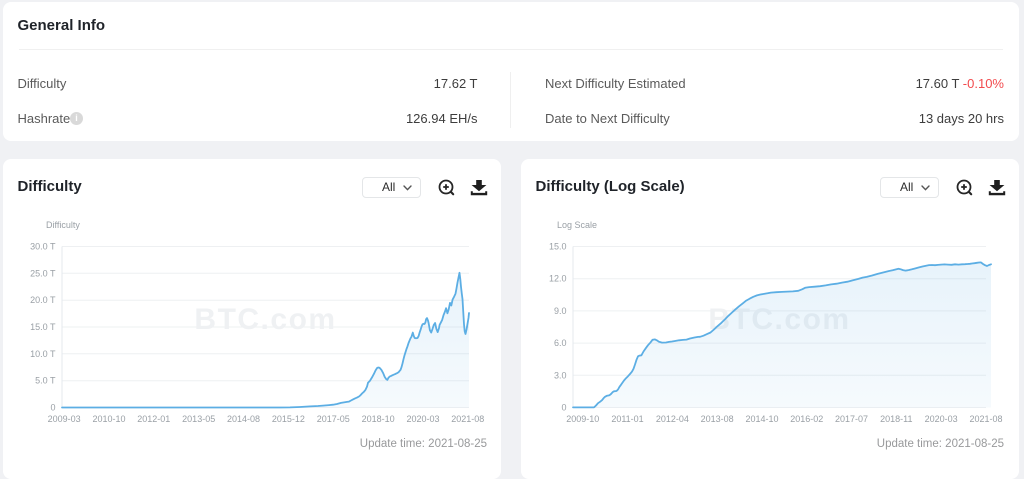 Image resolution: width=1024 pixels, height=479 pixels. I want to click on svg-text: BTC.com, so click(265, 319).